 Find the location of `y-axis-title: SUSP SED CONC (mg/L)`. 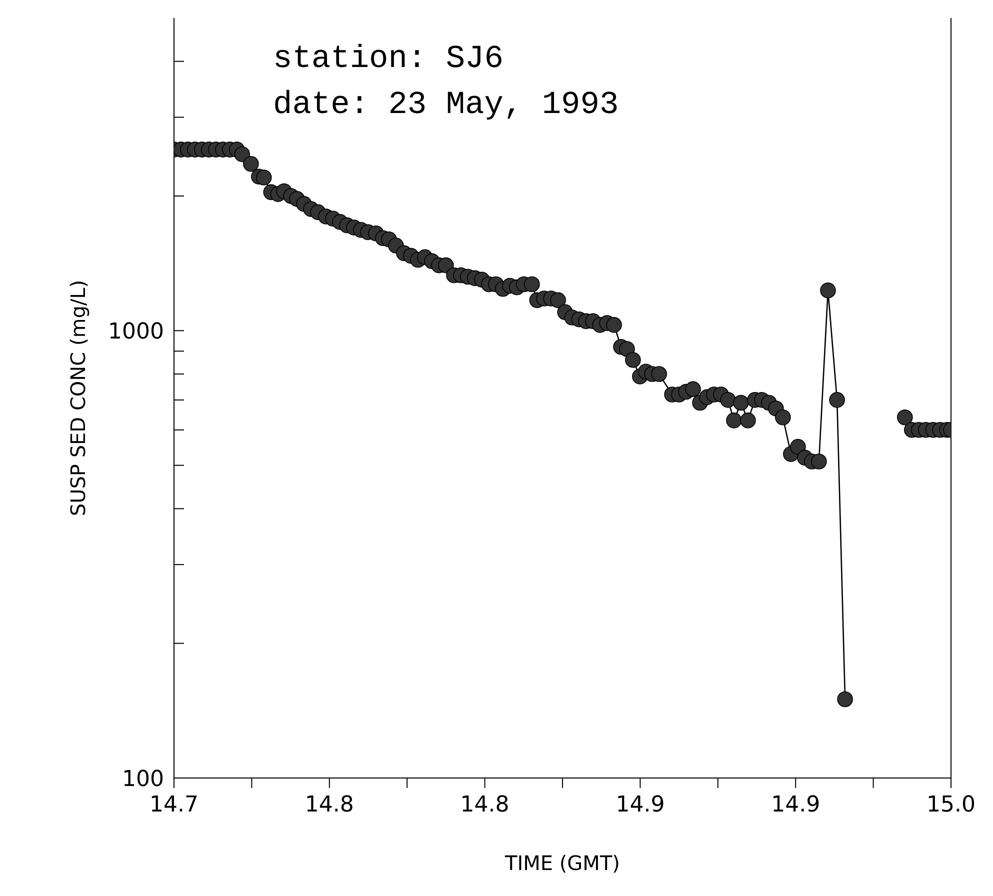

y-axis-title: SUSP SED CONC (mg/L) is located at coordinates (78, 398).